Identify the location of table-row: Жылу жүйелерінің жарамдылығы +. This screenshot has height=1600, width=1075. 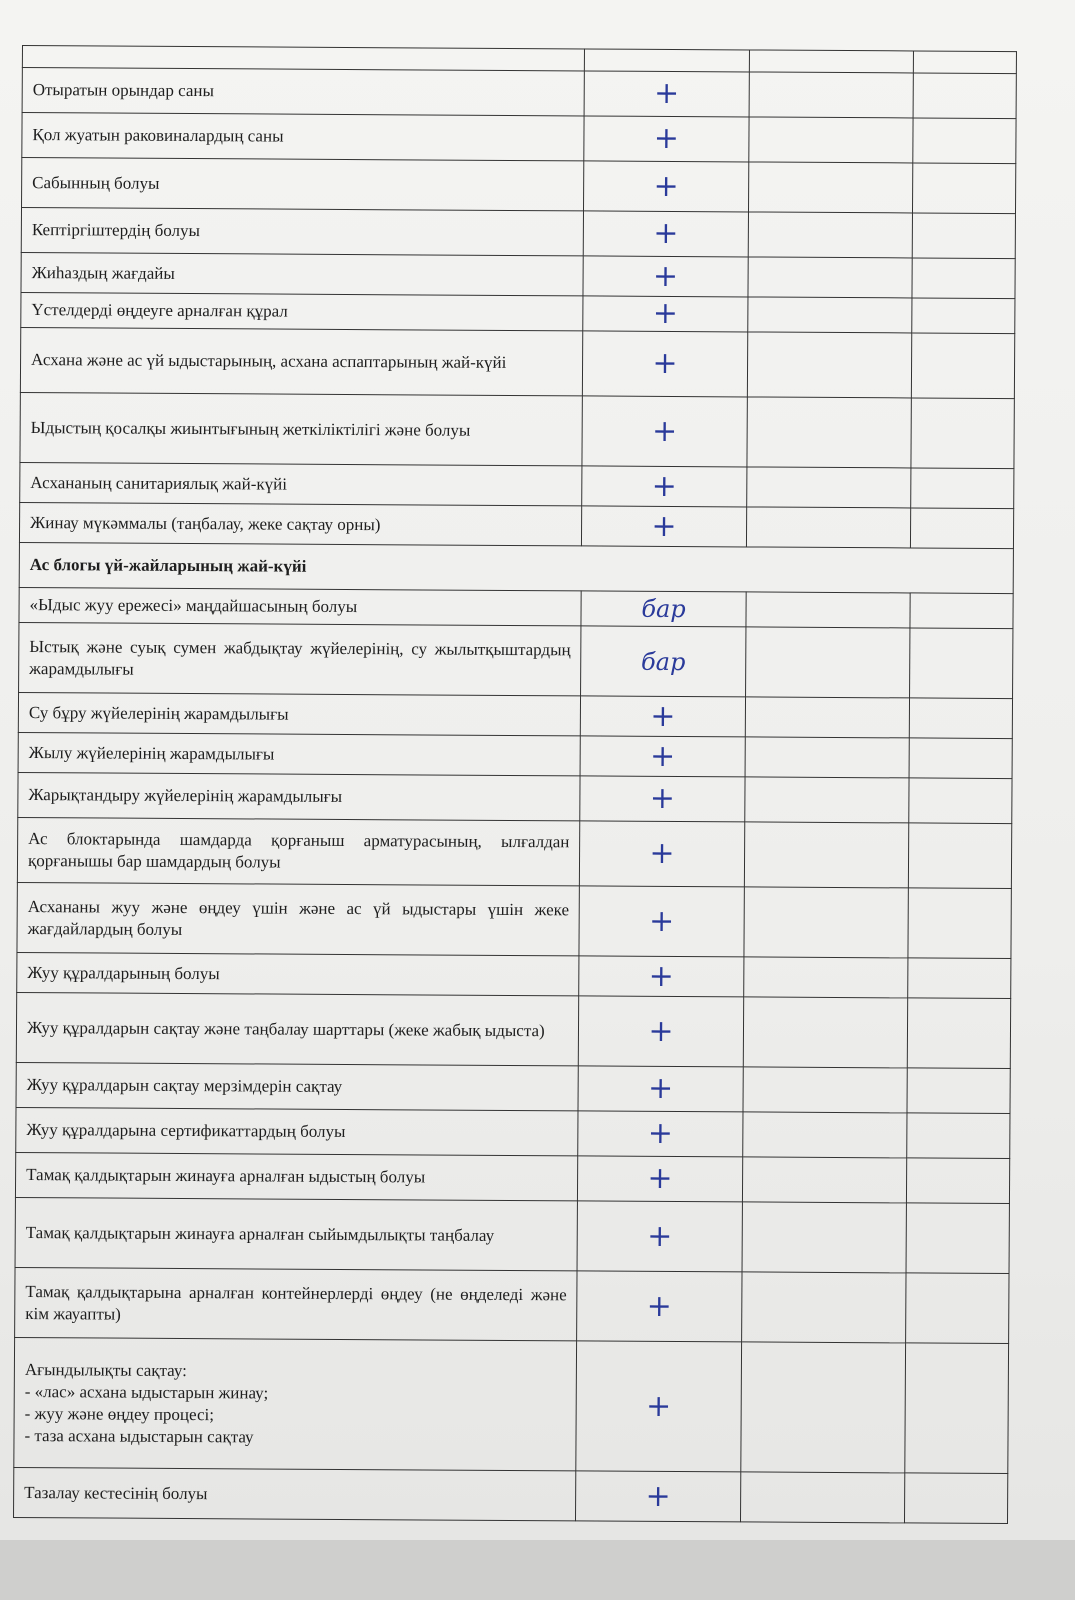
(515, 755).